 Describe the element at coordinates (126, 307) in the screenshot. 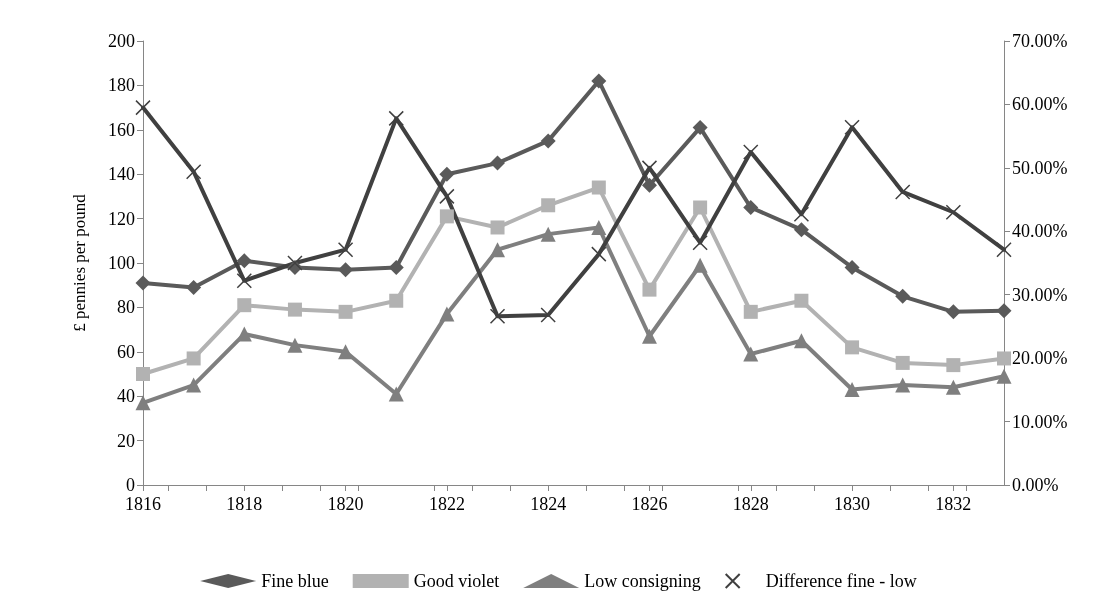

I see `y-tick-label: 80` at that location.